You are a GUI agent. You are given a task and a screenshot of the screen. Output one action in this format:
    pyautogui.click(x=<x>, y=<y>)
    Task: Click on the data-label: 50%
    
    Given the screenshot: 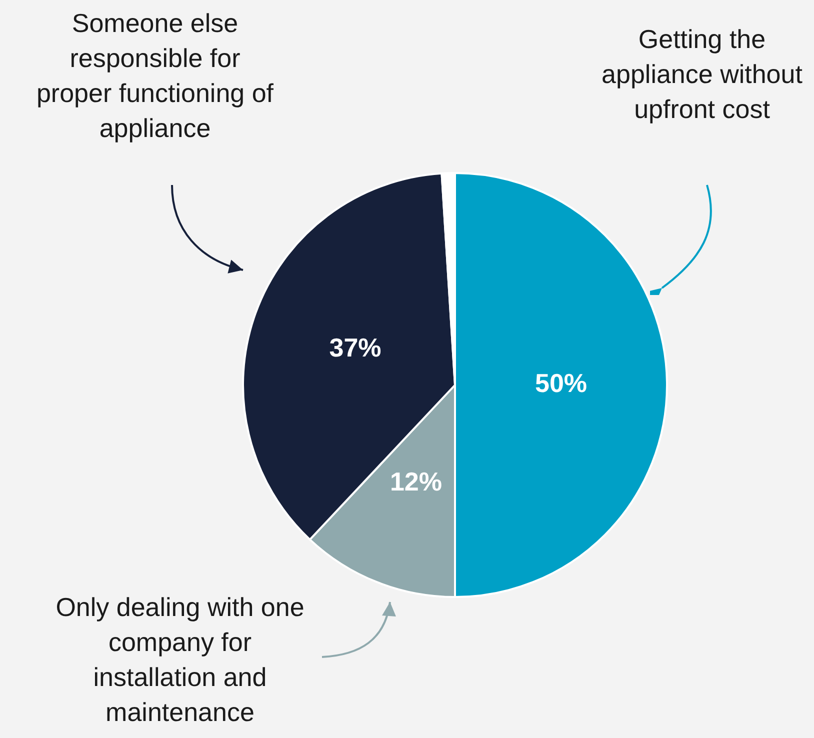 What is the action you would take?
    pyautogui.click(x=561, y=383)
    